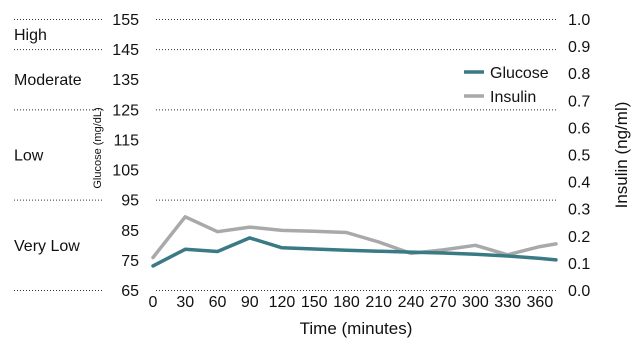 The width and height of the screenshot is (632, 341). Describe the element at coordinates (130, 261) in the screenshot. I see `left-tick-label: 75` at that location.